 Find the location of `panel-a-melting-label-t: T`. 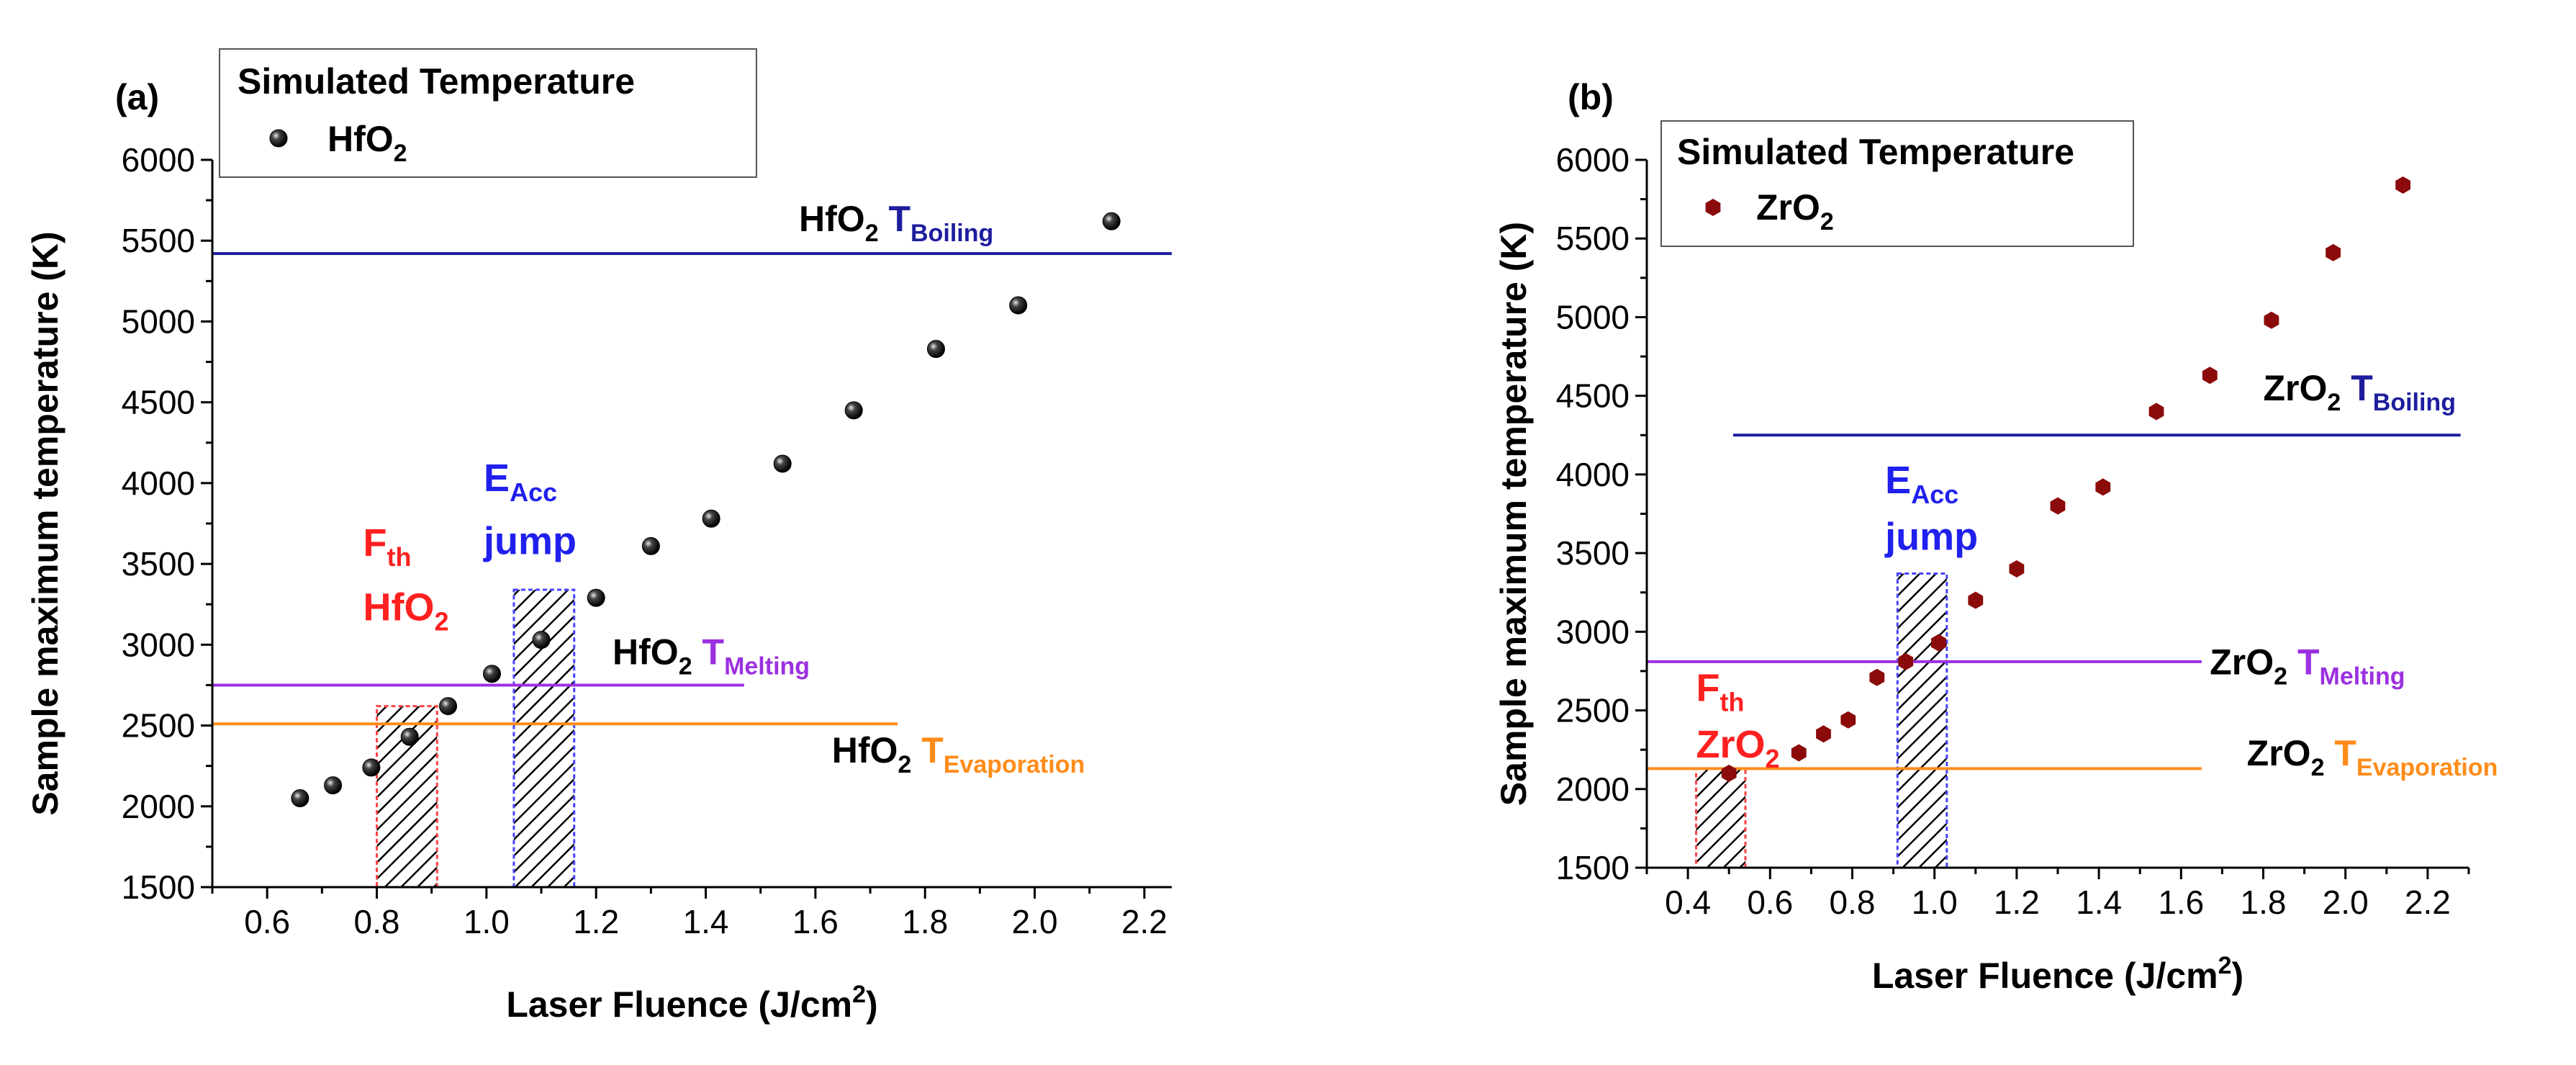

panel-a-melting-label-t: T is located at coordinates (708, 652).